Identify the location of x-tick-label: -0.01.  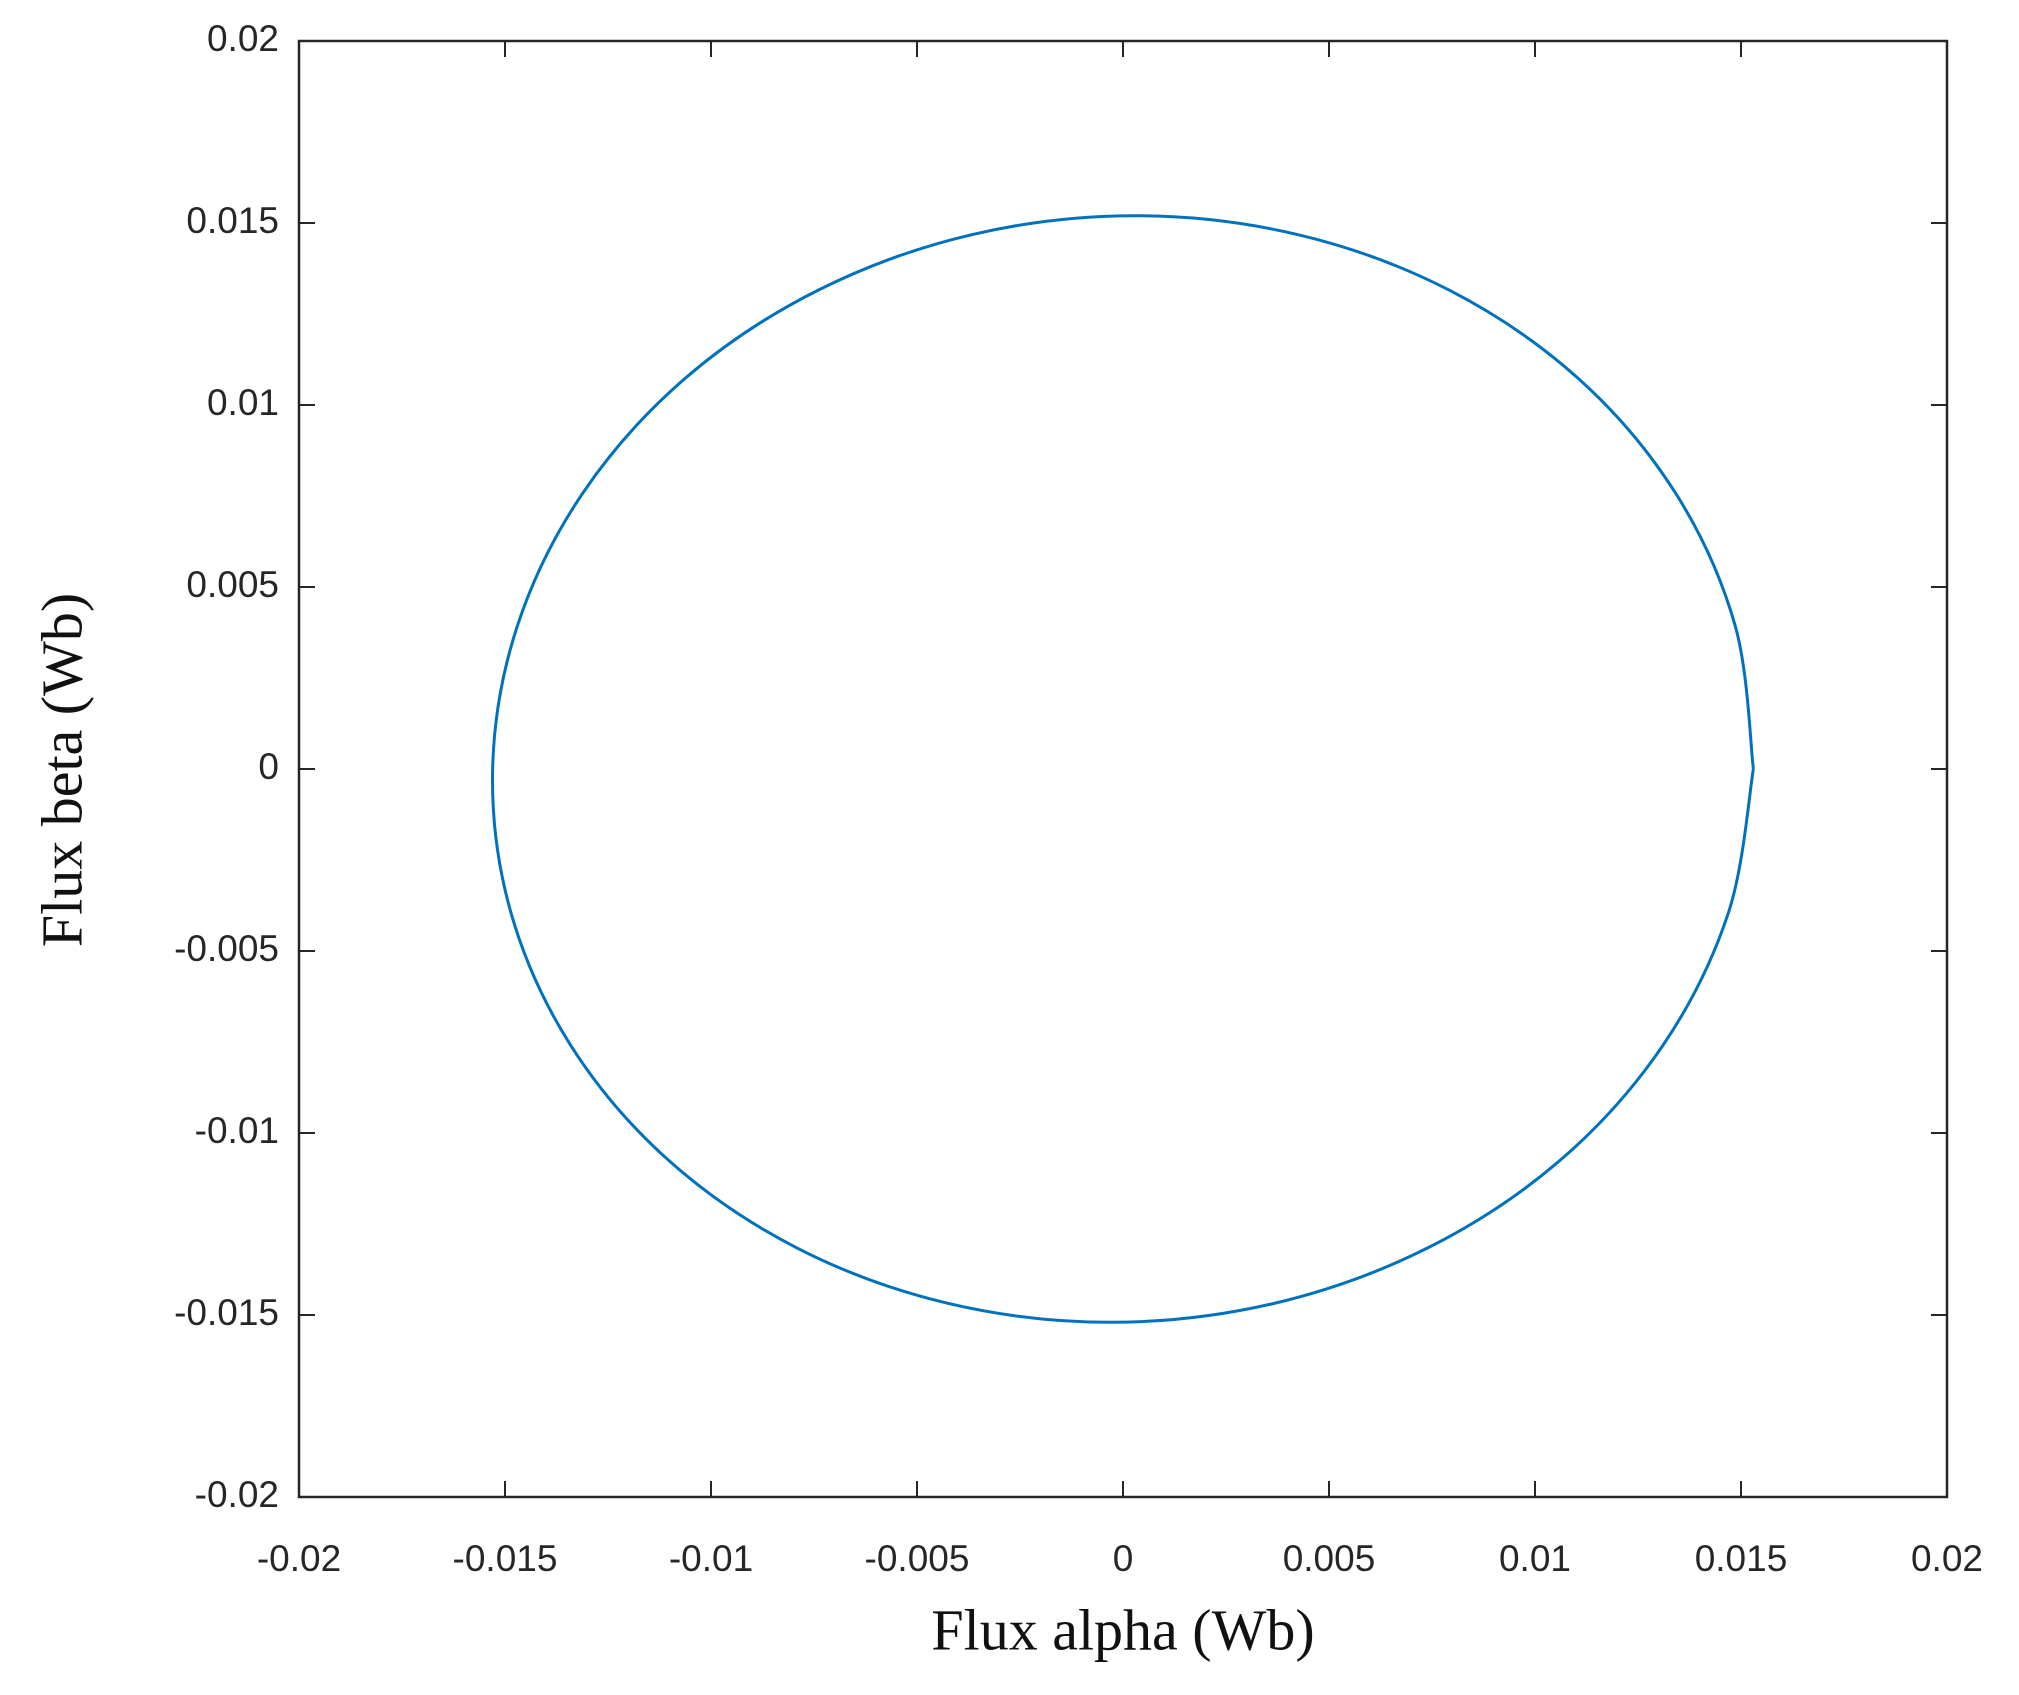
(711, 1558).